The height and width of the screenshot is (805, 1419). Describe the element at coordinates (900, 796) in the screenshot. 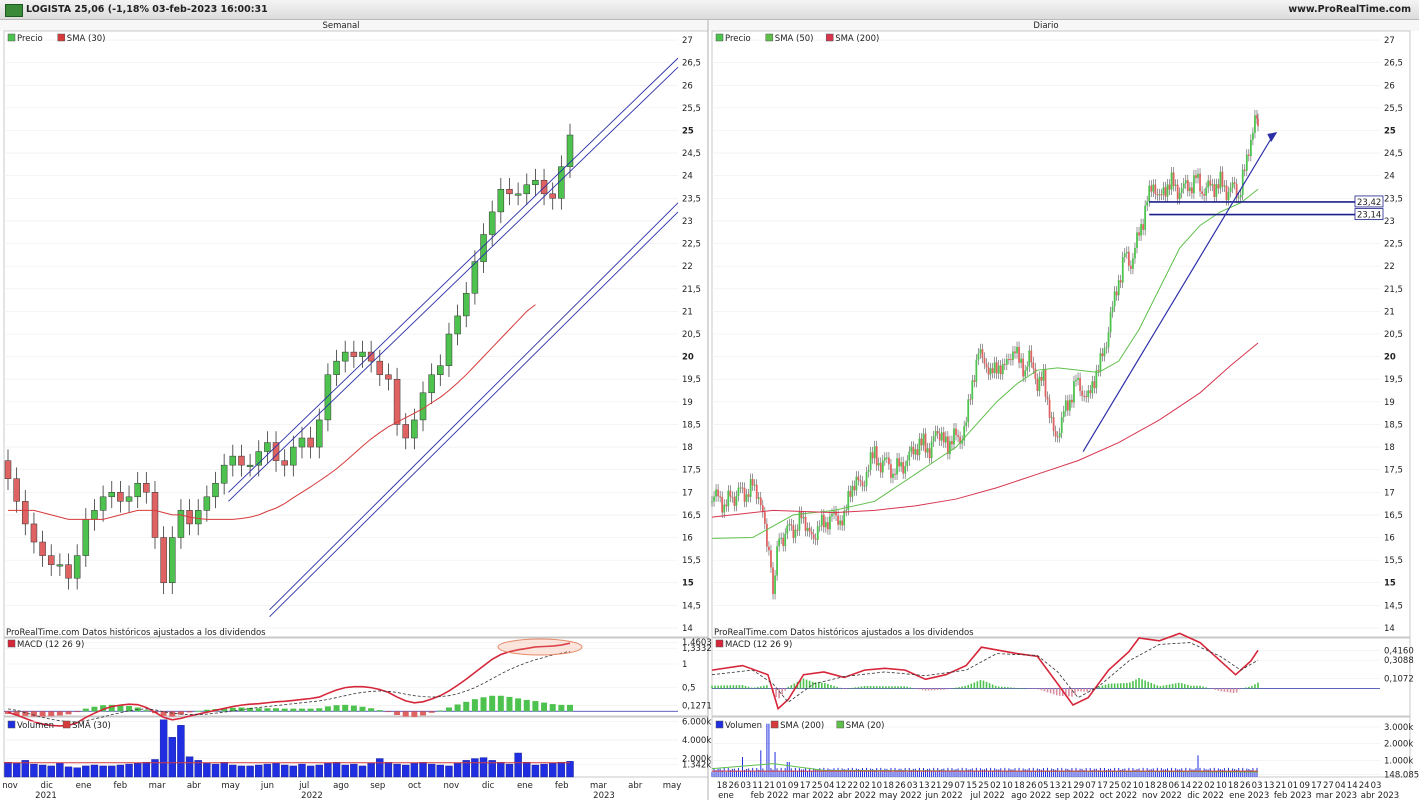

I see `daily-month-label: may 2022` at that location.